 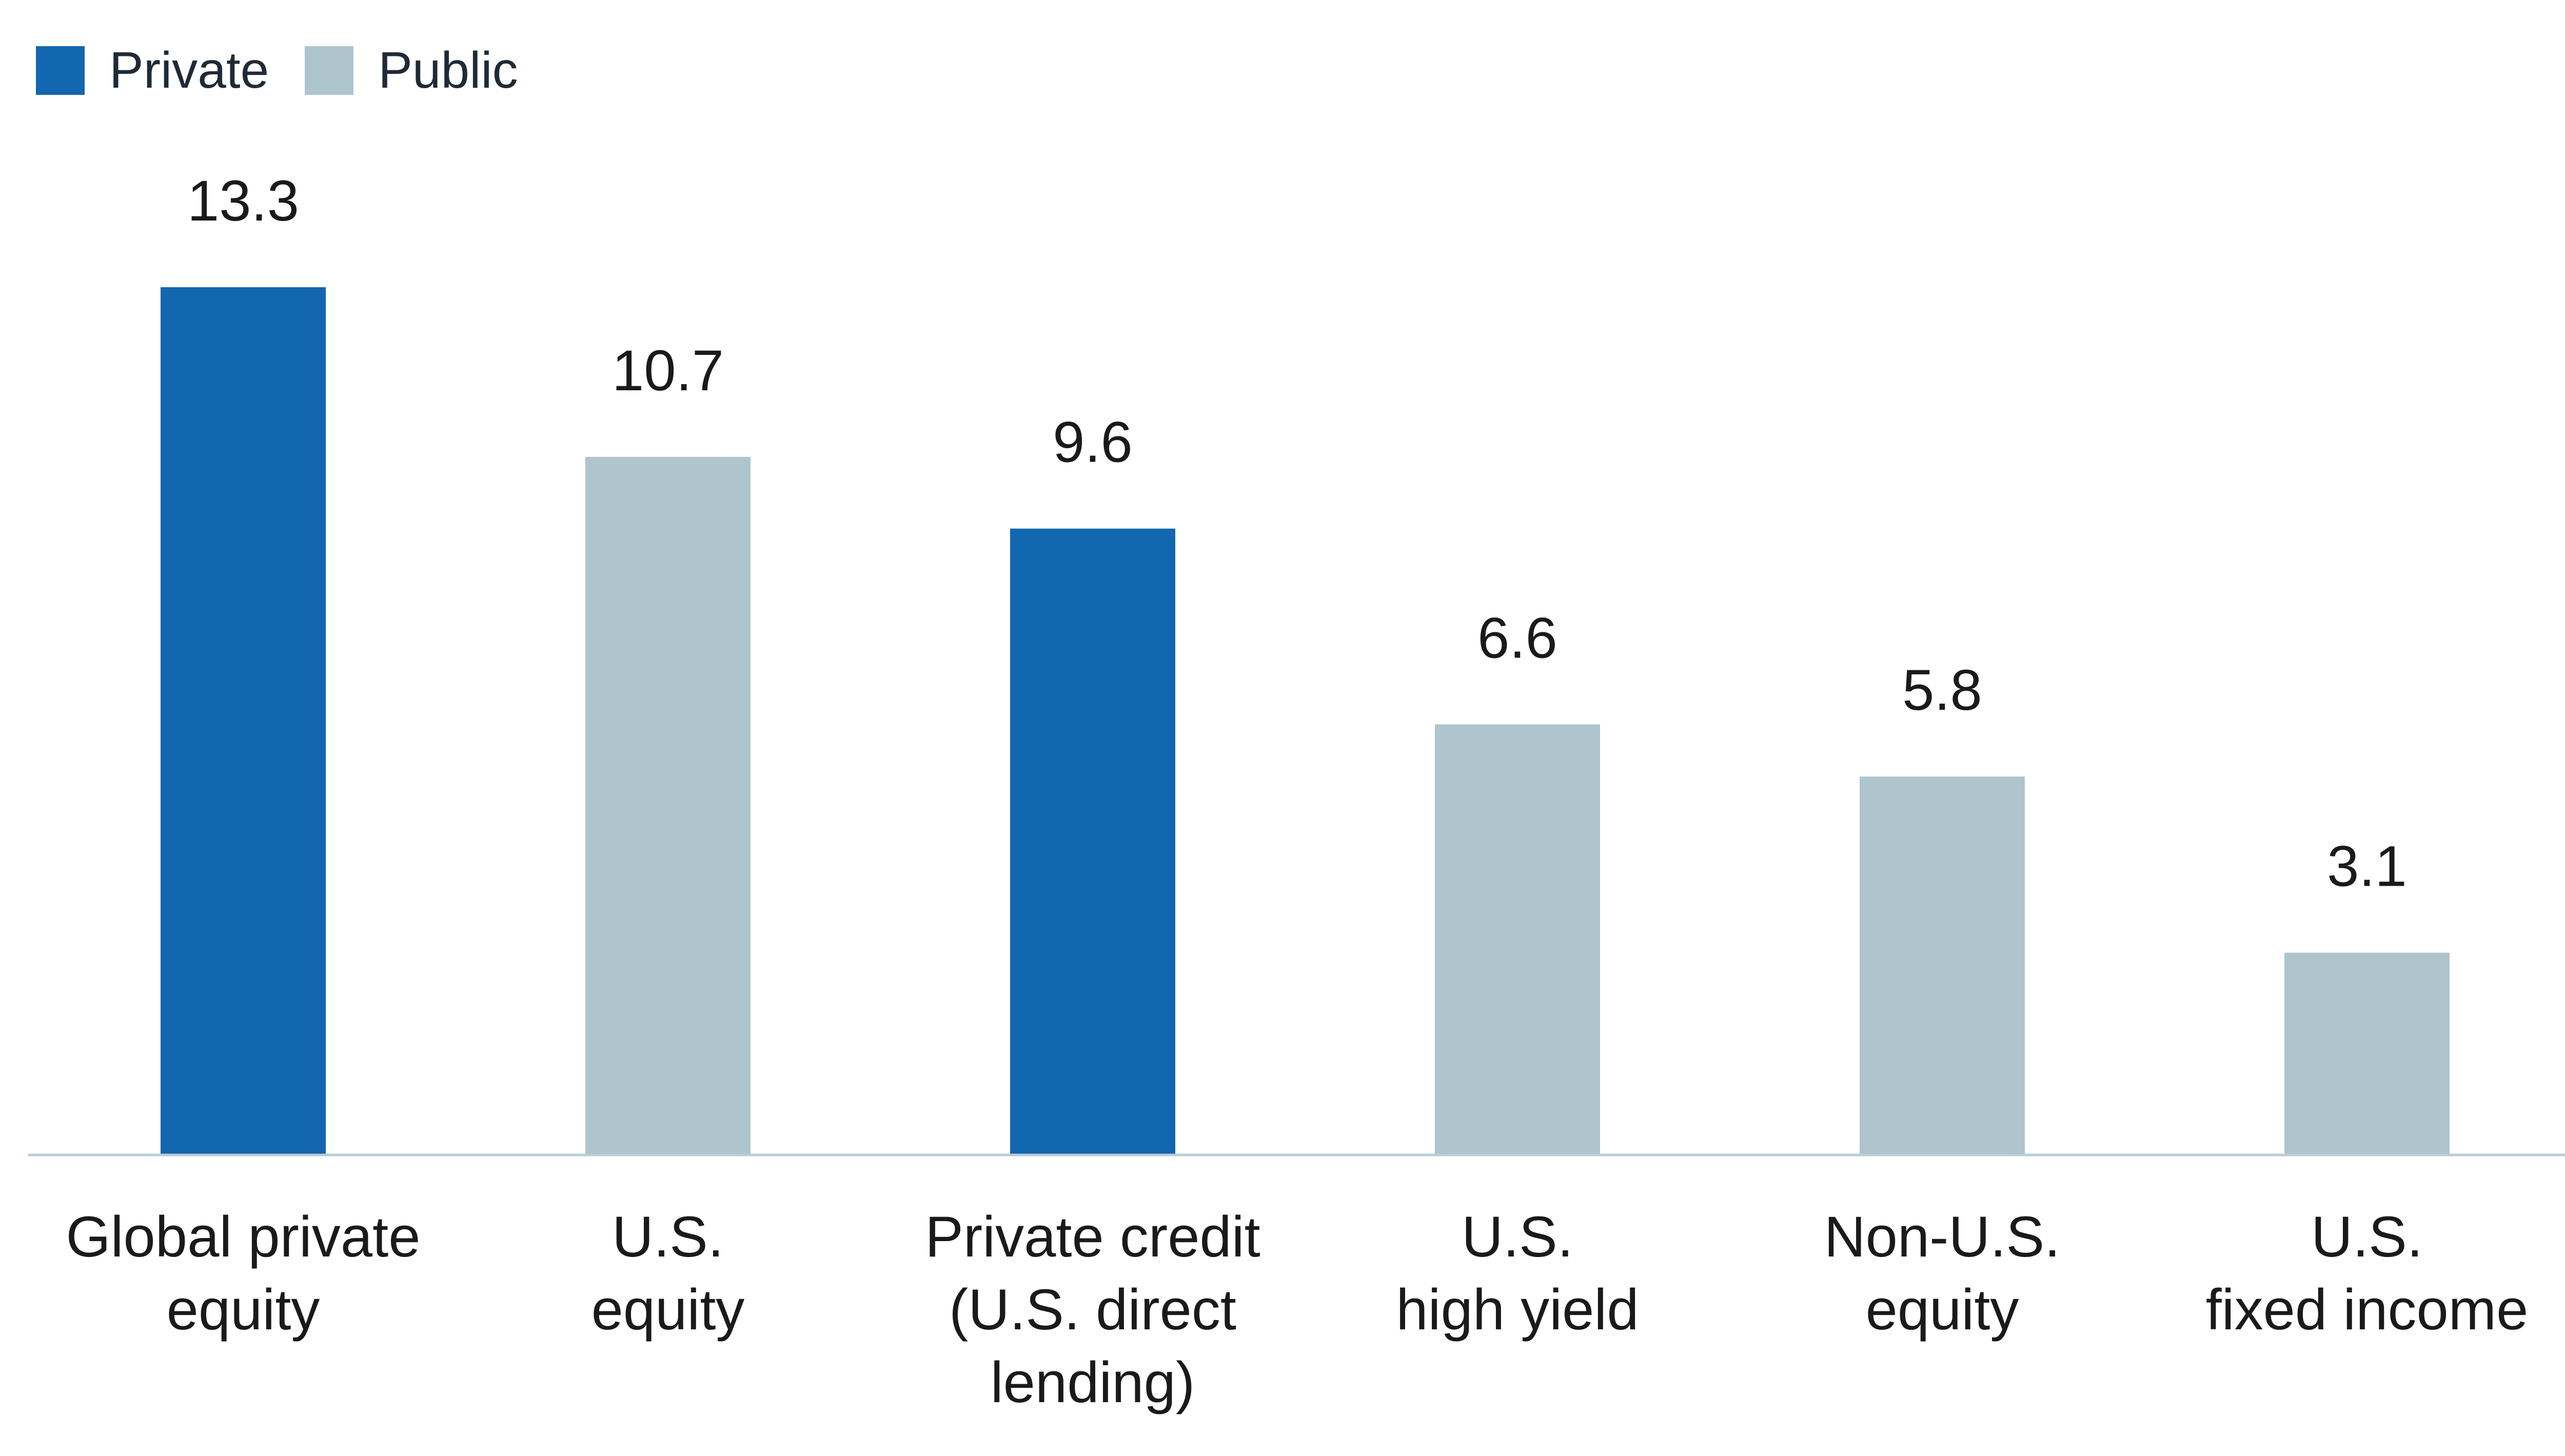 I want to click on legend: Private Public, so click(x=295, y=70).